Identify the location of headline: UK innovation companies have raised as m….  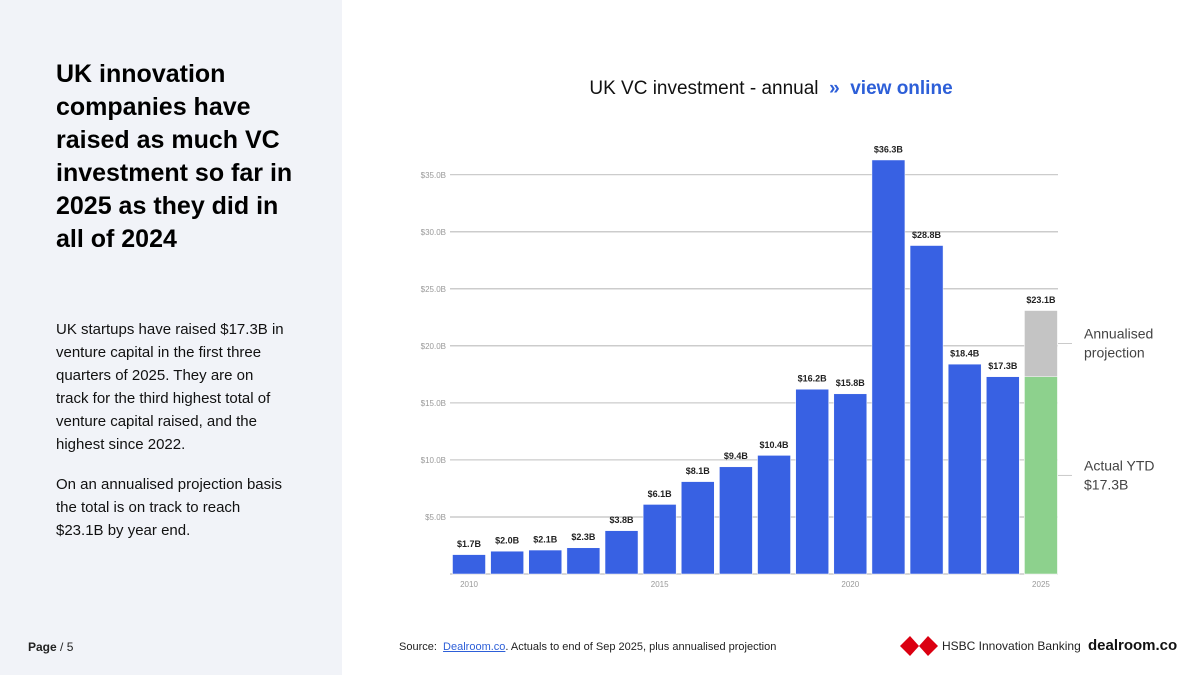
(174, 156).